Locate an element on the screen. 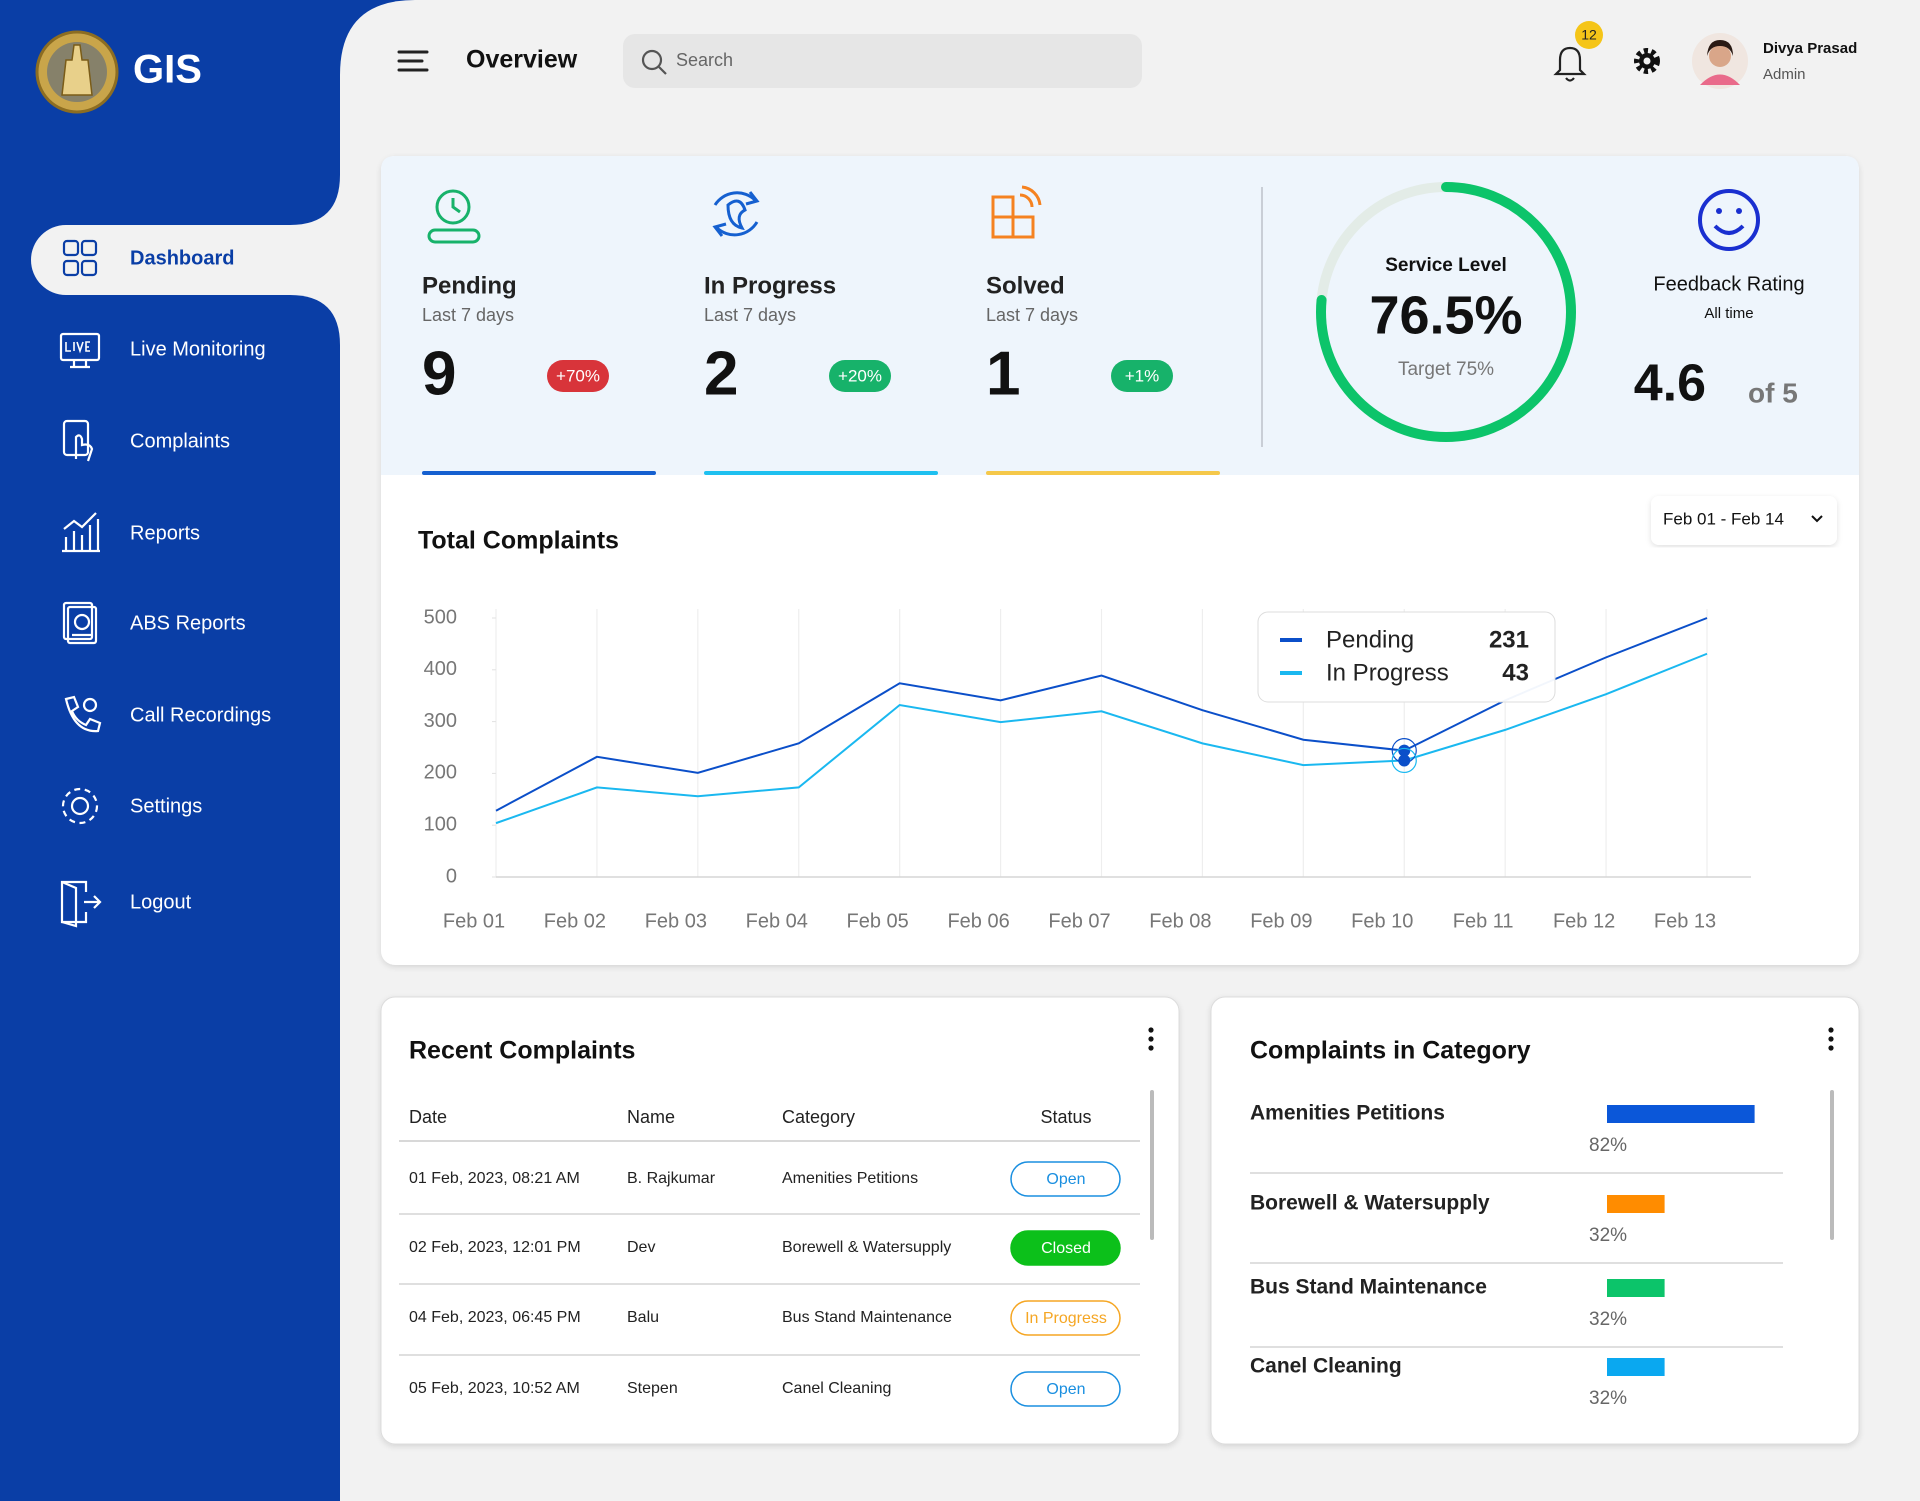  tooltip-value: 231 is located at coordinates (1509, 639).